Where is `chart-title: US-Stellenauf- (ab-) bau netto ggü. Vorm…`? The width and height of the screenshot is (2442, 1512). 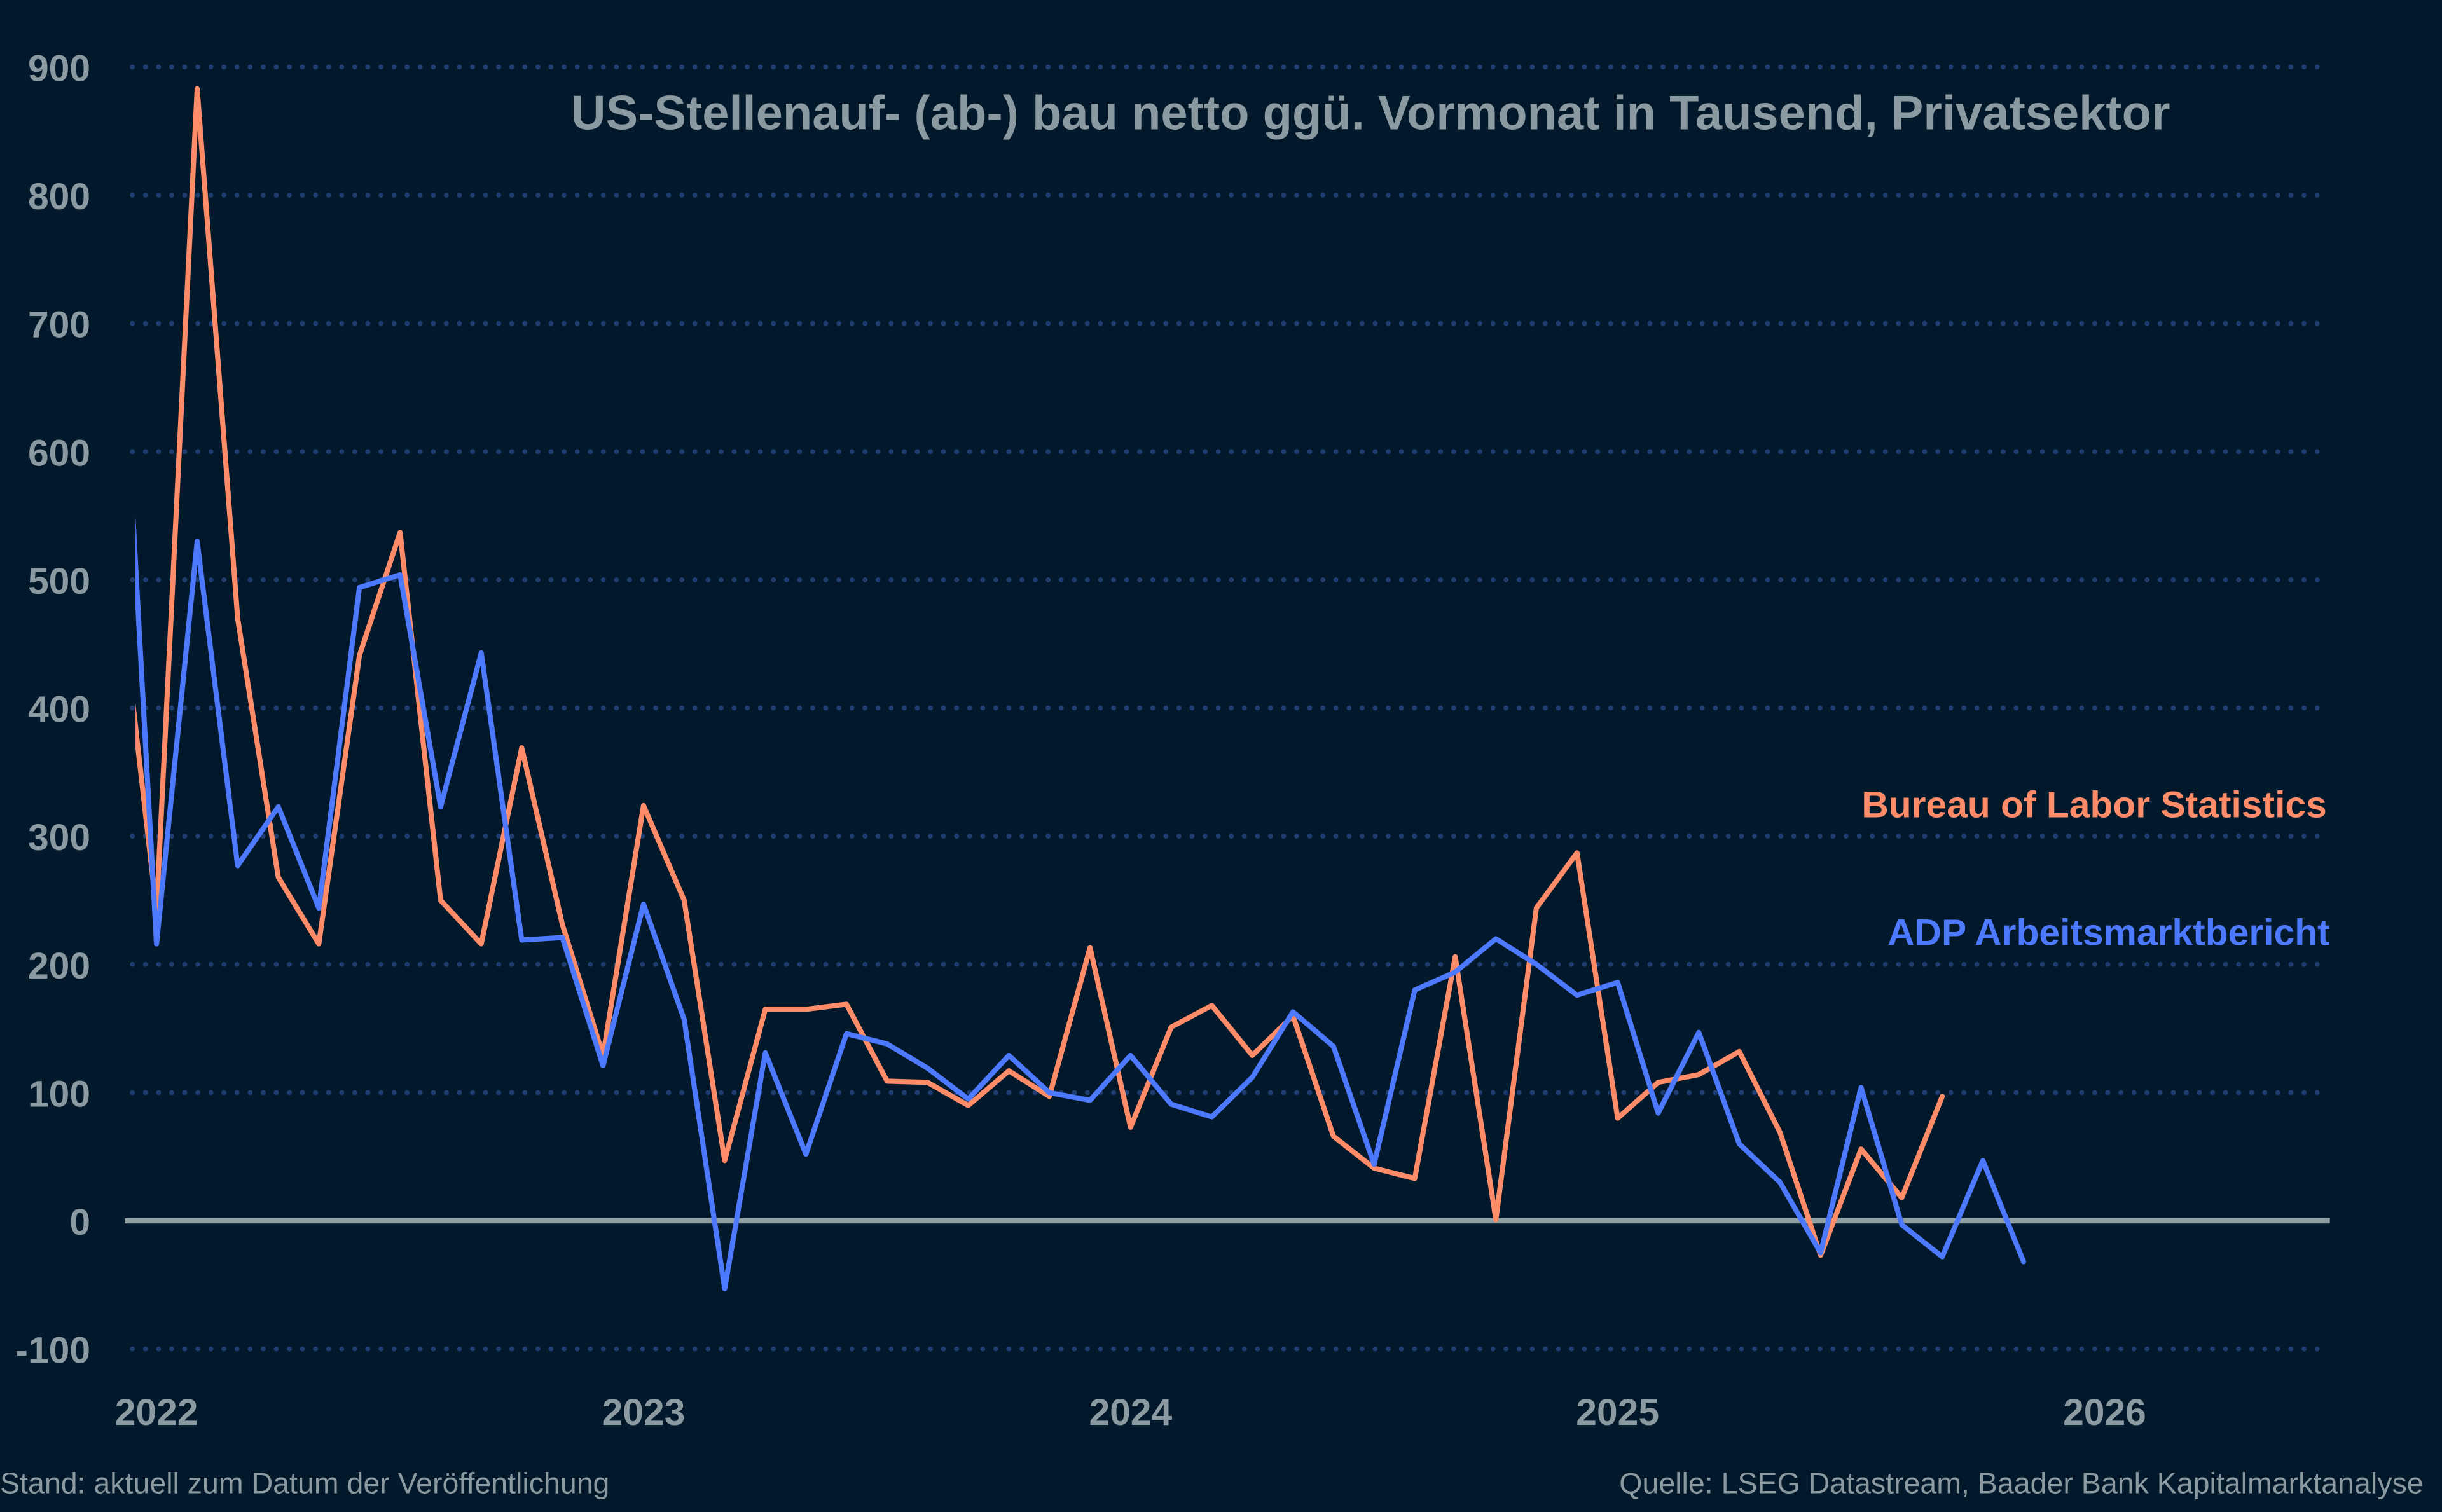
chart-title: US-Stellenauf- (ab-) bau netto ggü. Vorm… is located at coordinates (1370, 113).